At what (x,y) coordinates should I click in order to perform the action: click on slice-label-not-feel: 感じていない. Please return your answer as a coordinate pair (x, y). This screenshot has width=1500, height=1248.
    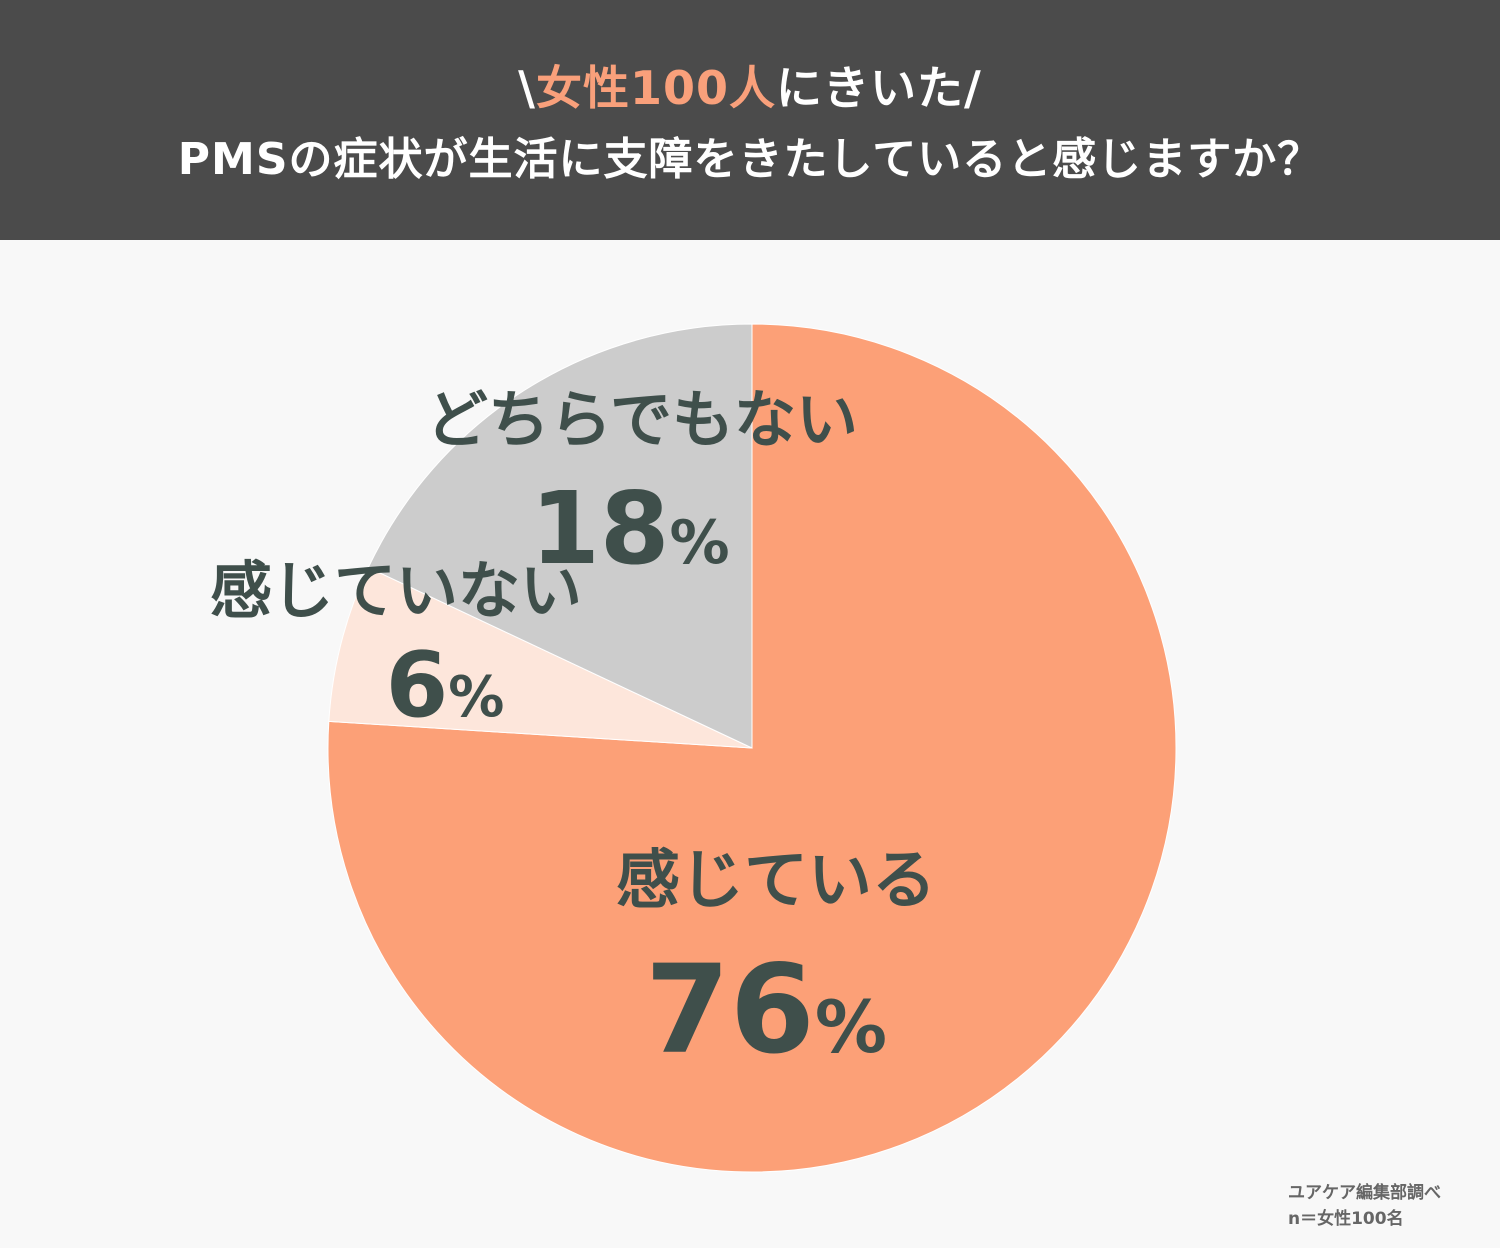
    Looking at the image, I should click on (396, 590).